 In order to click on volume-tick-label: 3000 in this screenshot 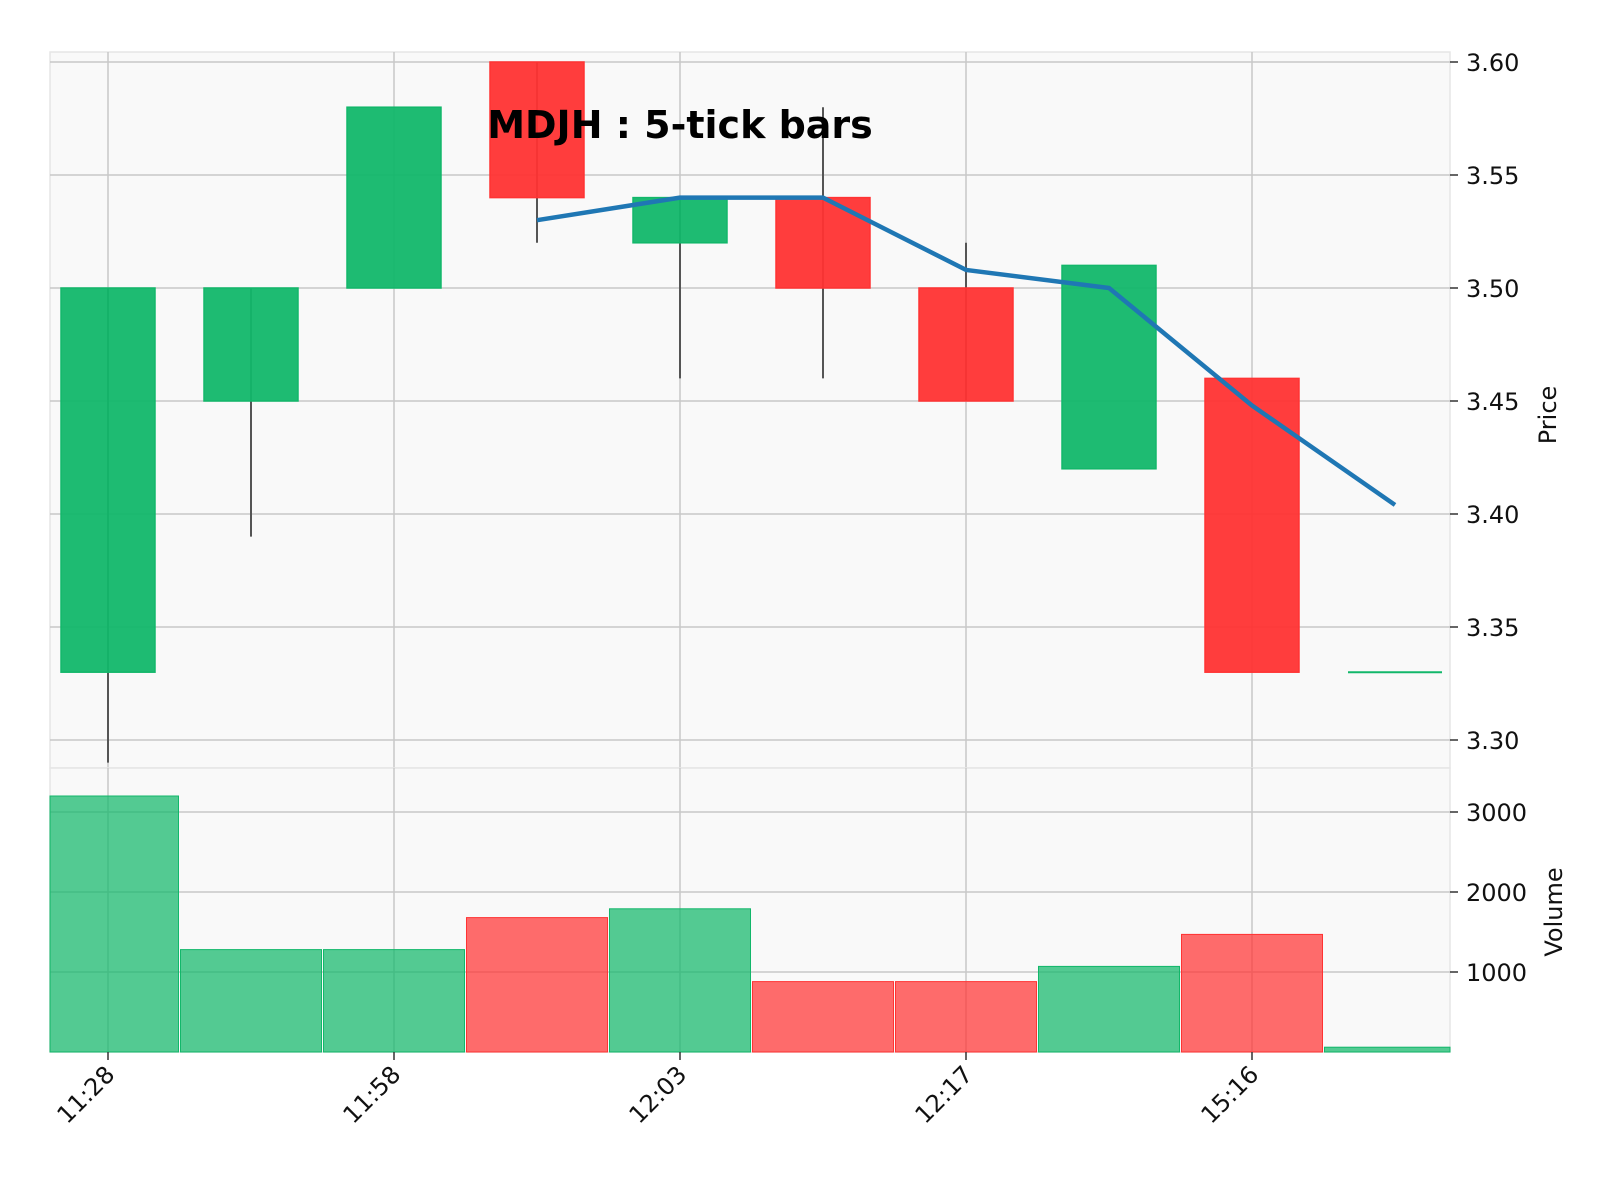, I will do `click(1496, 813)`.